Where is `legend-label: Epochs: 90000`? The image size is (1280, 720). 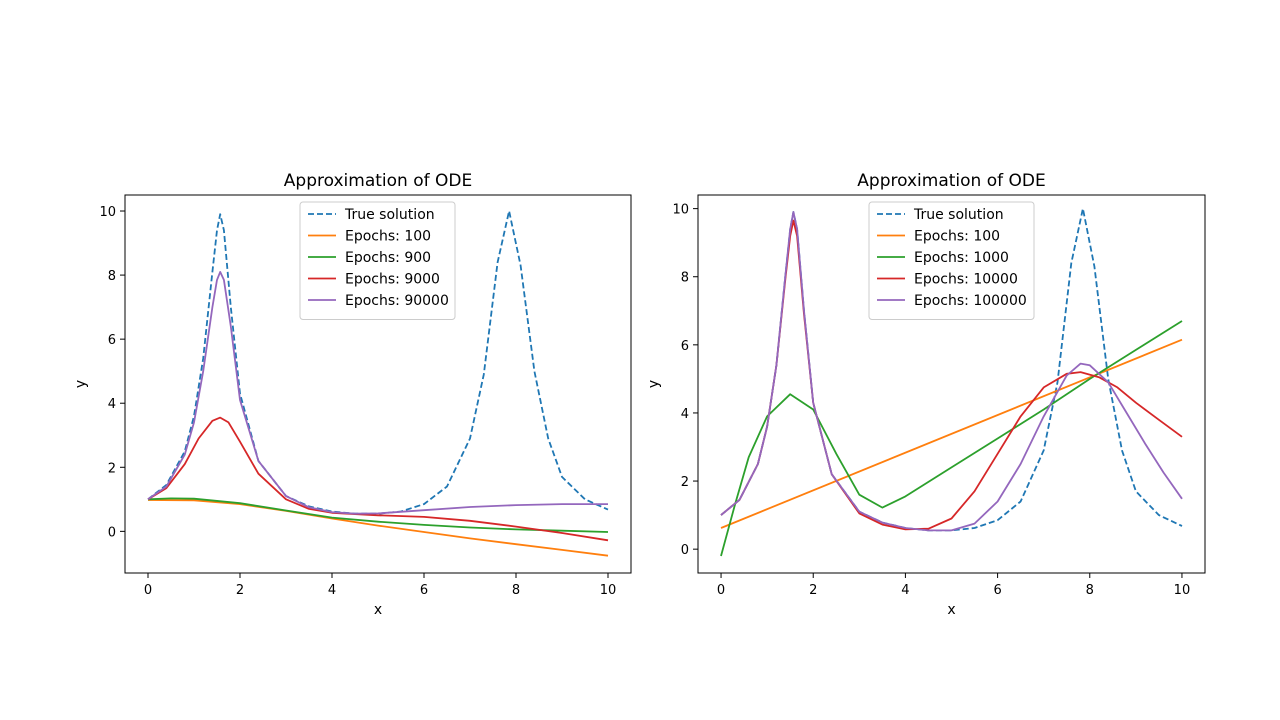 legend-label: Epochs: 90000 is located at coordinates (397, 301).